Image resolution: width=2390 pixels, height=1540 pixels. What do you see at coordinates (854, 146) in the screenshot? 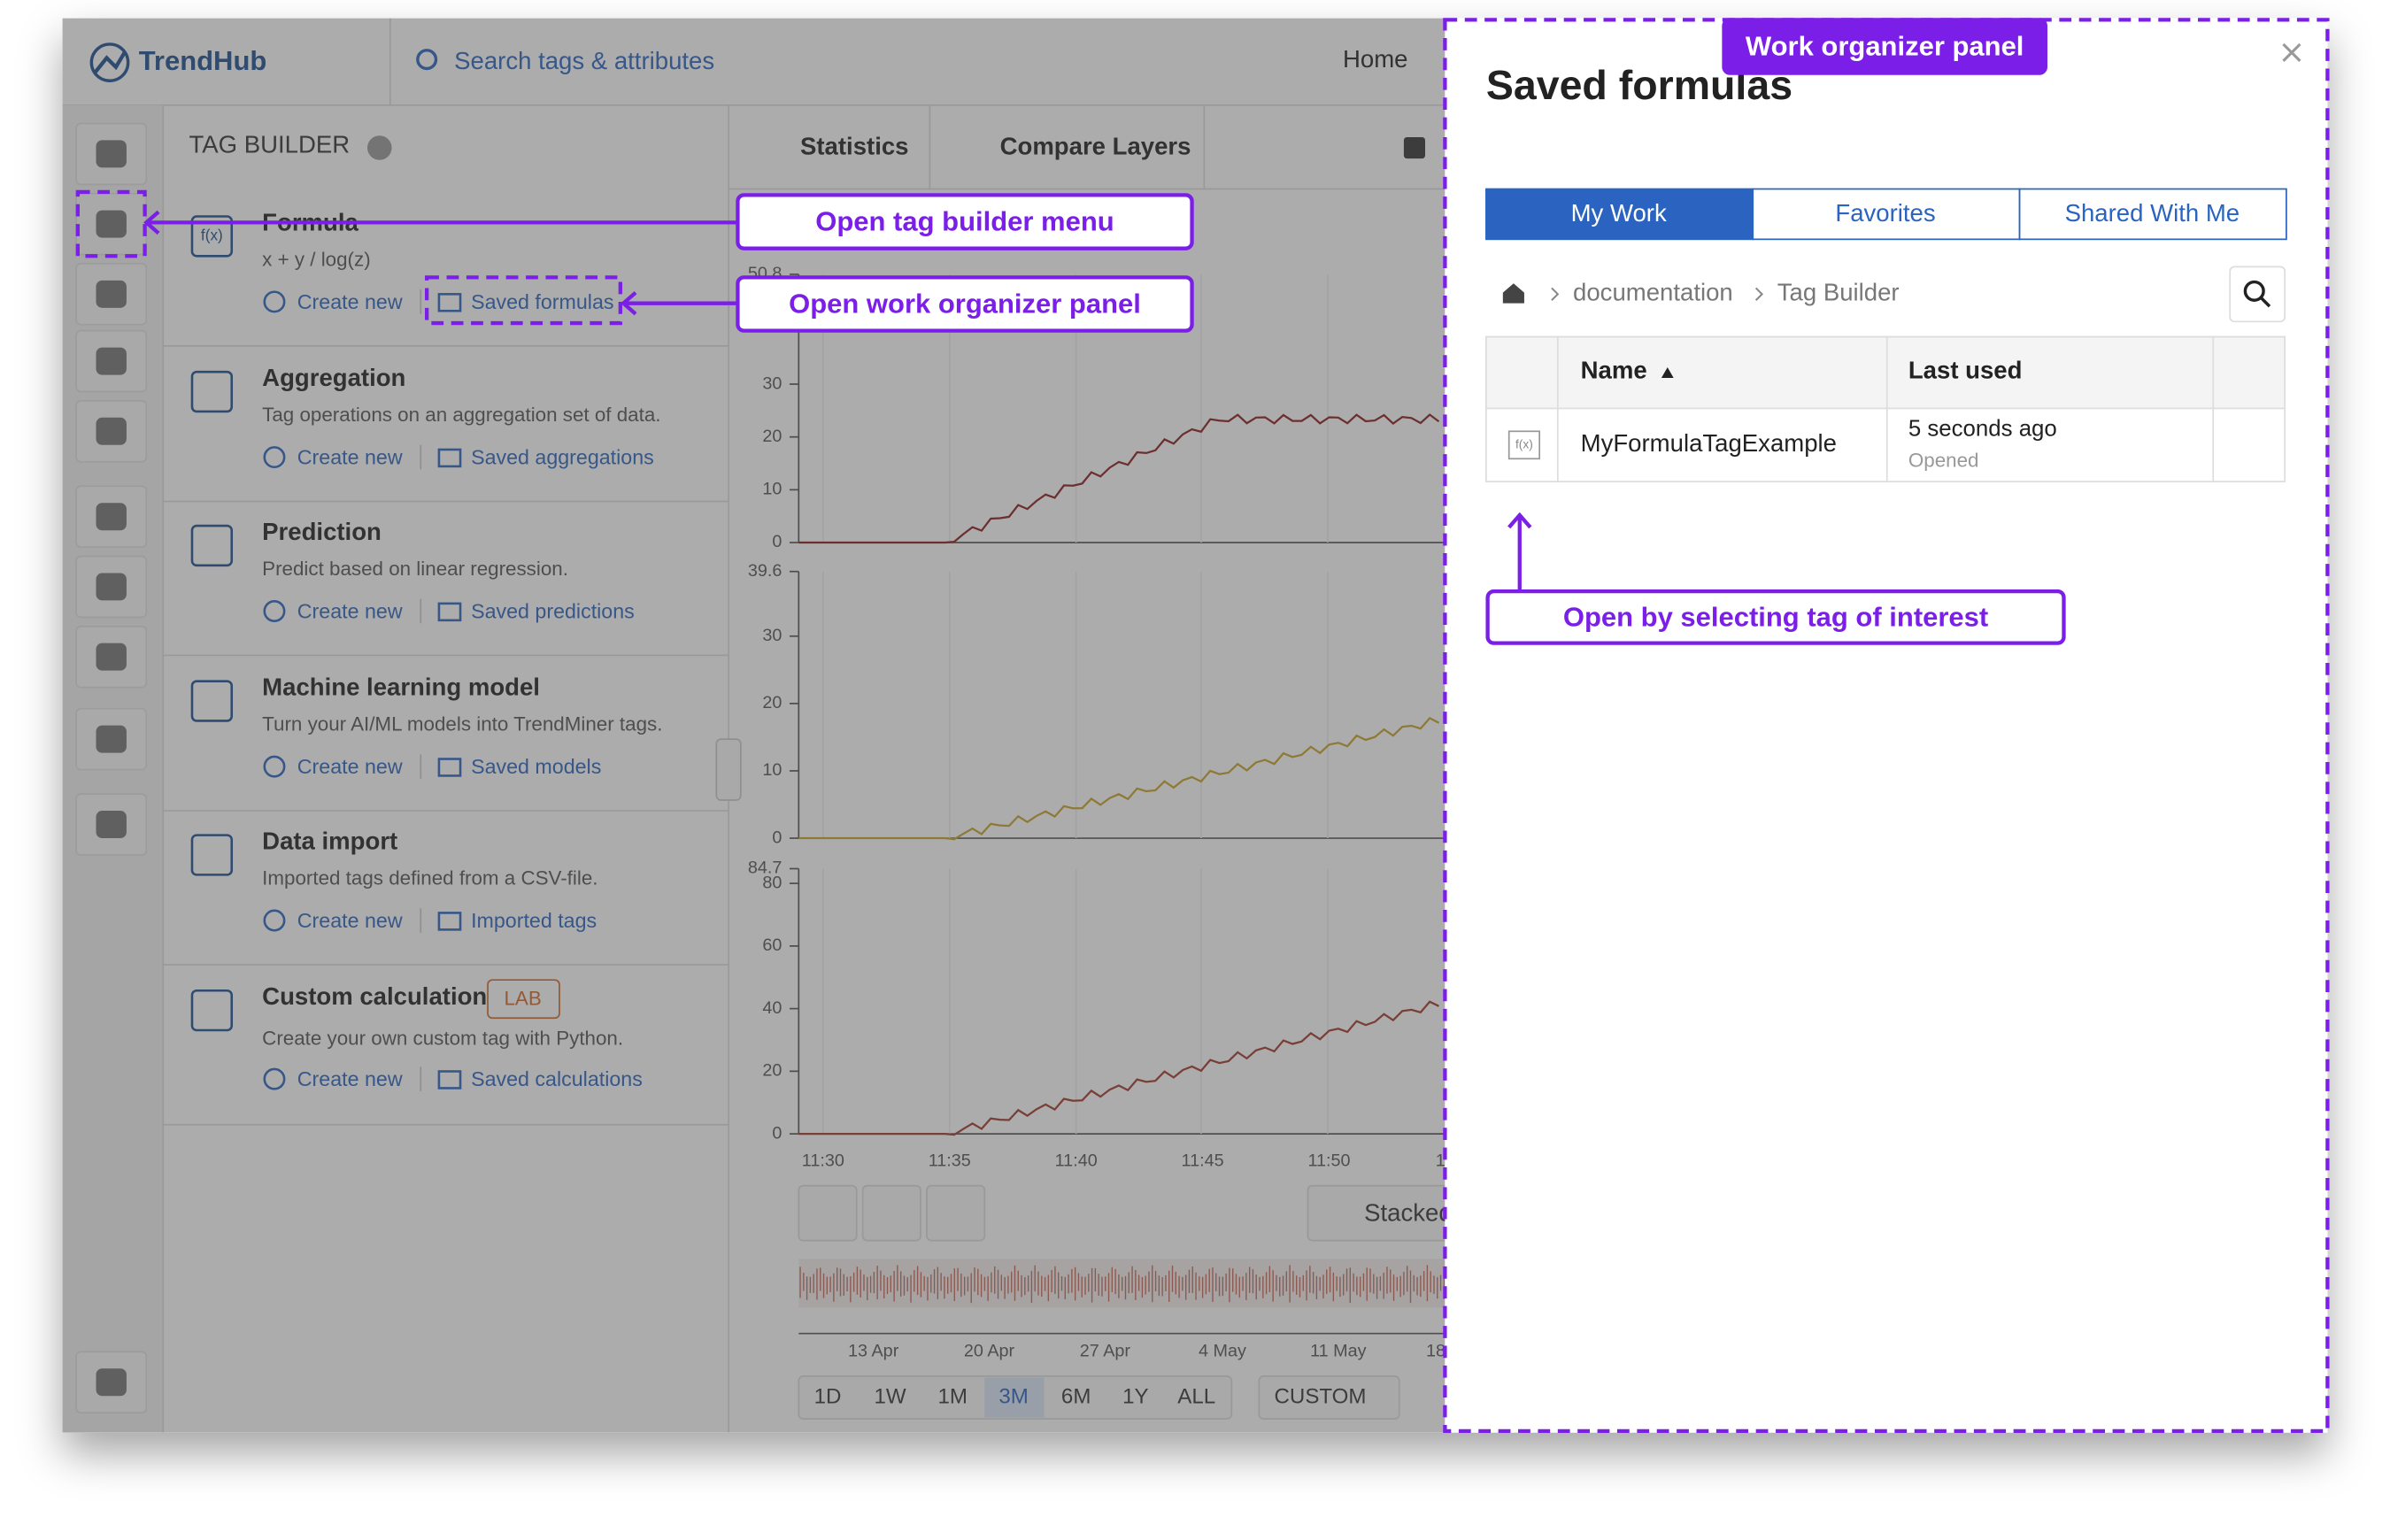
I see `toolbar-tab: Statistics` at bounding box center [854, 146].